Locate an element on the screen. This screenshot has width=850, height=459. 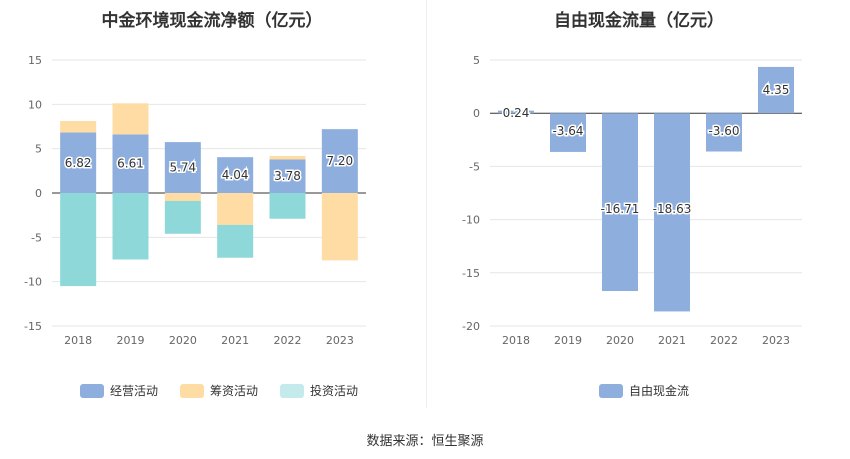
free-cashflow-bar-自由现金流-2020 is located at coordinates (620, 202).